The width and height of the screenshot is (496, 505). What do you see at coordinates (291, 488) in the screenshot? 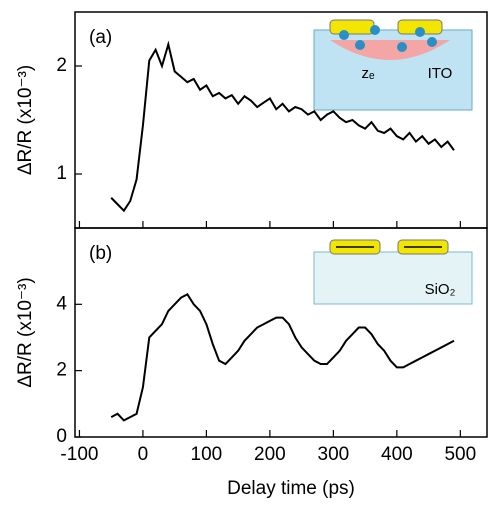
I see `x-axis-label: Delay time (ps)` at bounding box center [291, 488].